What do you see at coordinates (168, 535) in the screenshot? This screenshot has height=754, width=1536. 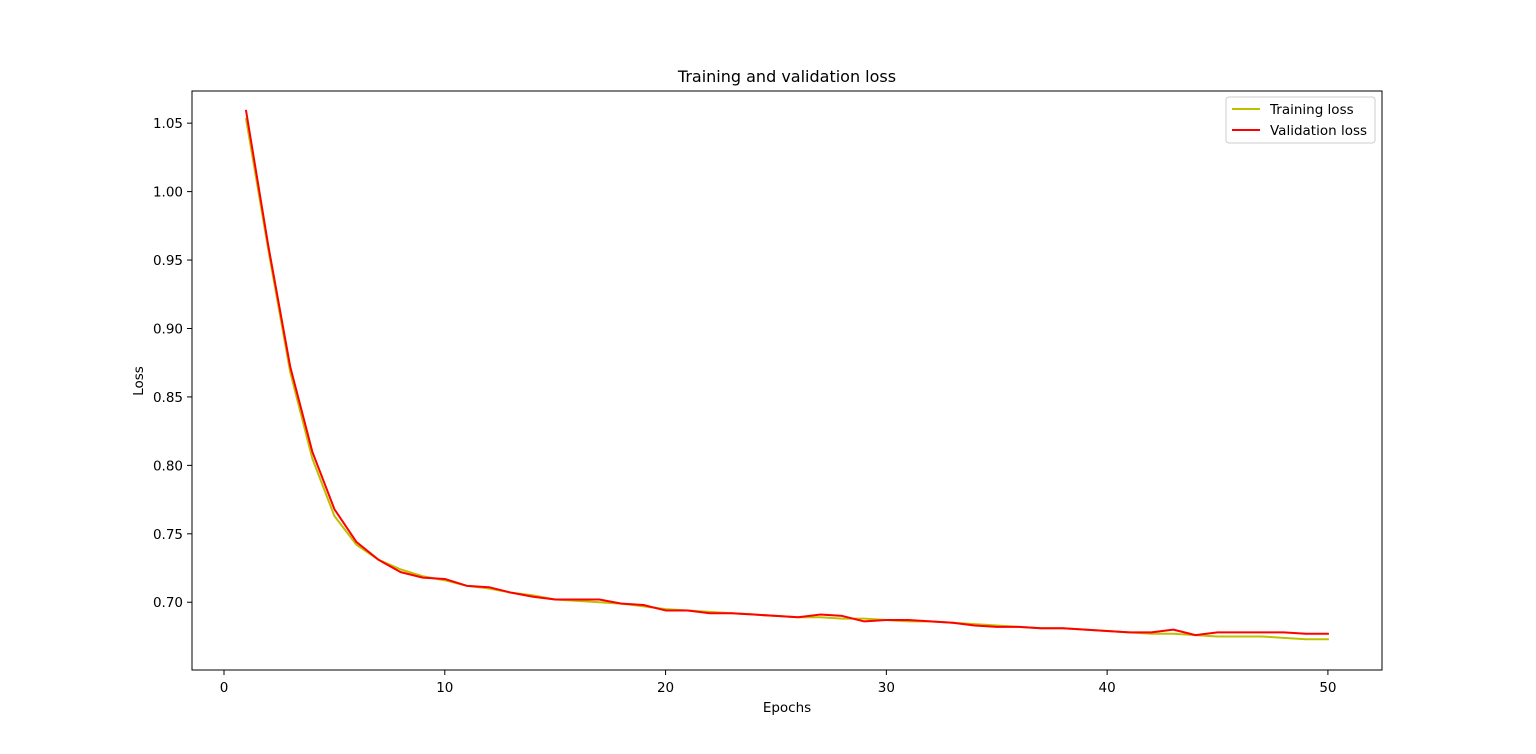 I see `y-tick-label: 0.75` at bounding box center [168, 535].